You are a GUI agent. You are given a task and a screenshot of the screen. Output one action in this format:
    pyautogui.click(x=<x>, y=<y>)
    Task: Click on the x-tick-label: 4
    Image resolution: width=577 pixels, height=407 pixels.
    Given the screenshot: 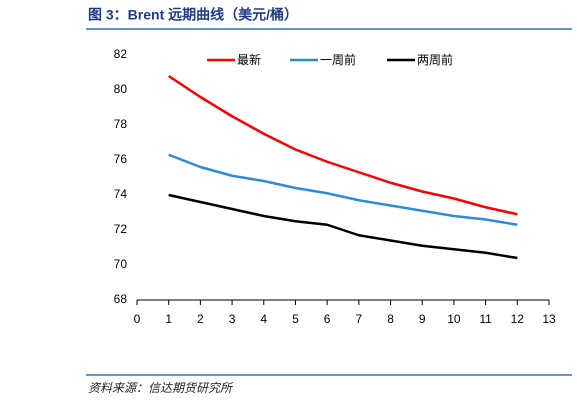 What is the action you would take?
    pyautogui.click(x=263, y=319)
    